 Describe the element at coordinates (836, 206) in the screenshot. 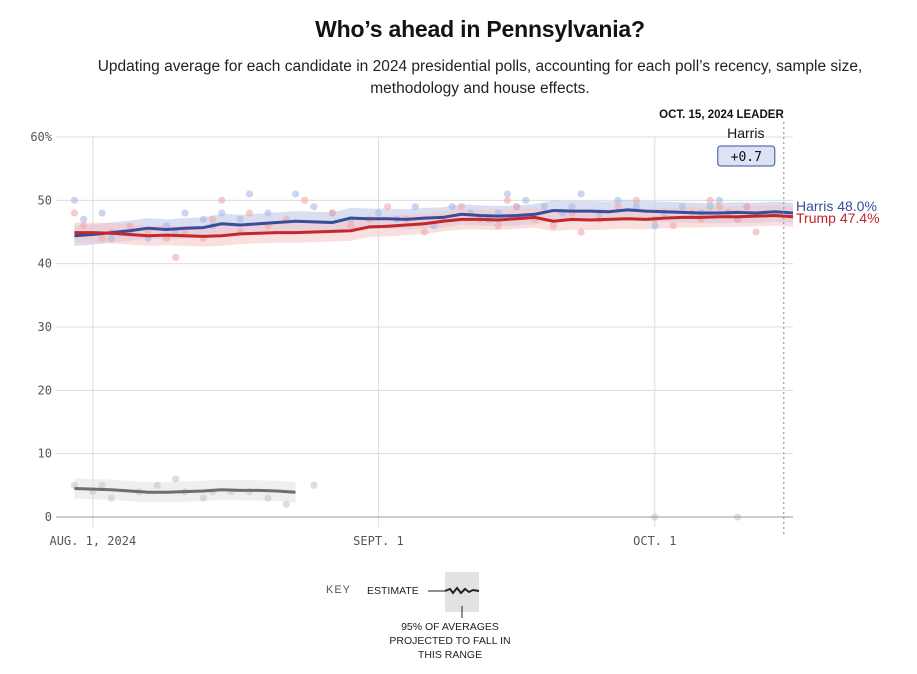

I see `end-label-harris: Harris 48.0%` at that location.